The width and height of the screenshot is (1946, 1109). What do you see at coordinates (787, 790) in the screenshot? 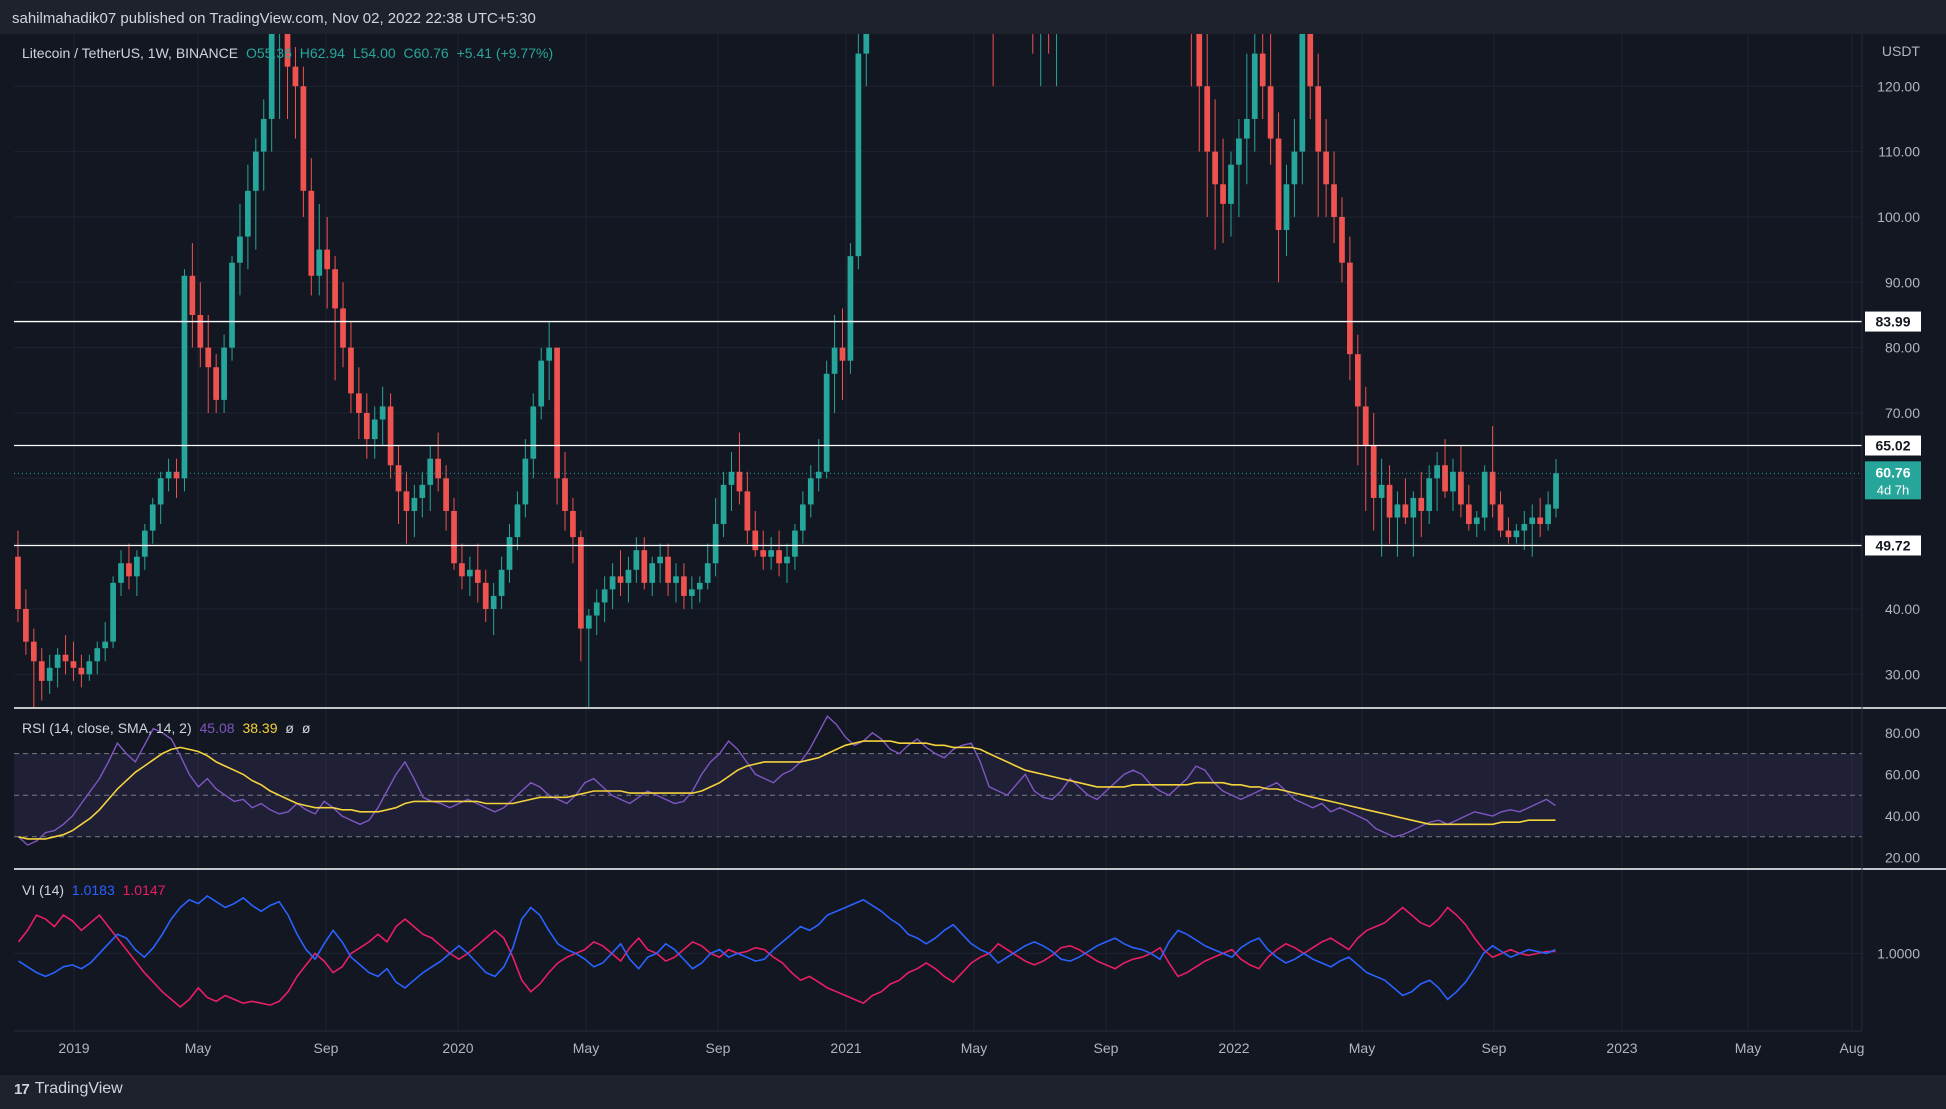
I see `rsi-ma-line` at bounding box center [787, 790].